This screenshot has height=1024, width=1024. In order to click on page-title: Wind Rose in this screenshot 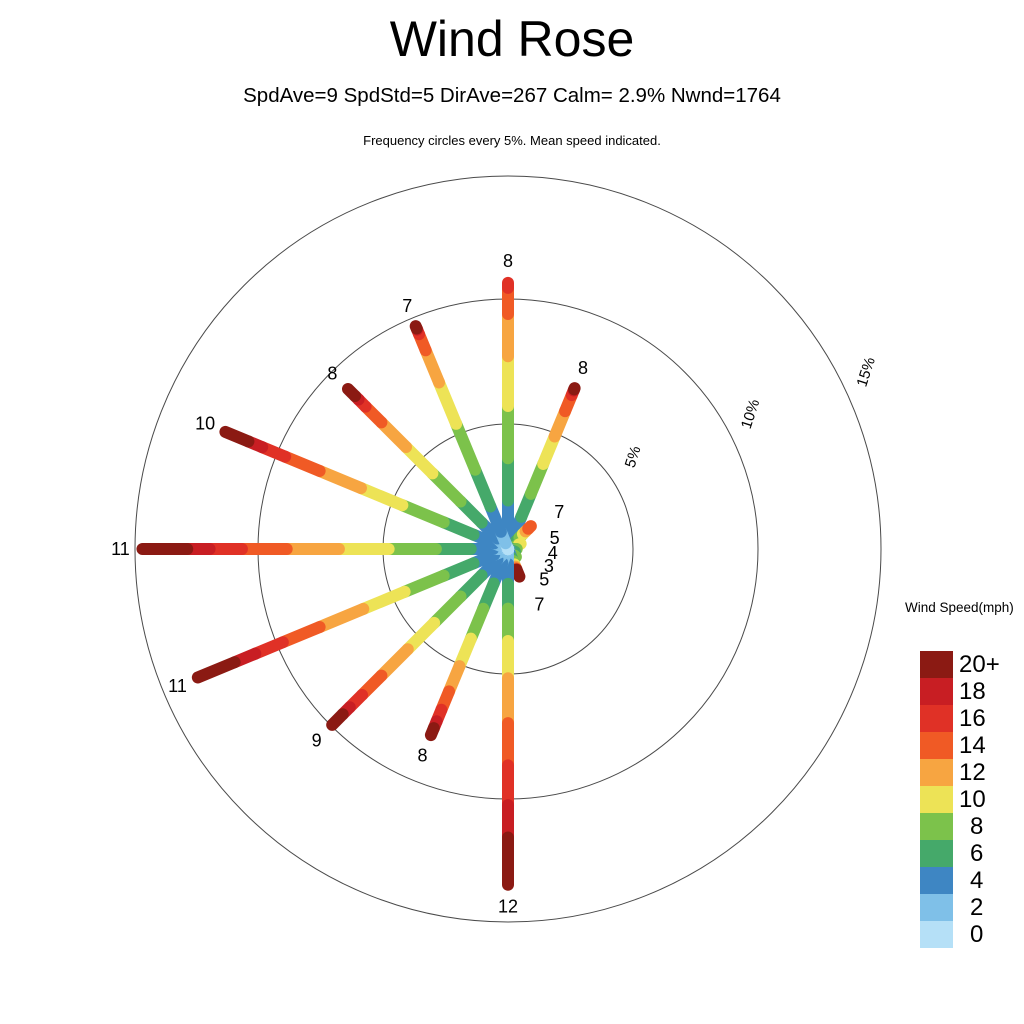, I will do `click(512, 39)`.